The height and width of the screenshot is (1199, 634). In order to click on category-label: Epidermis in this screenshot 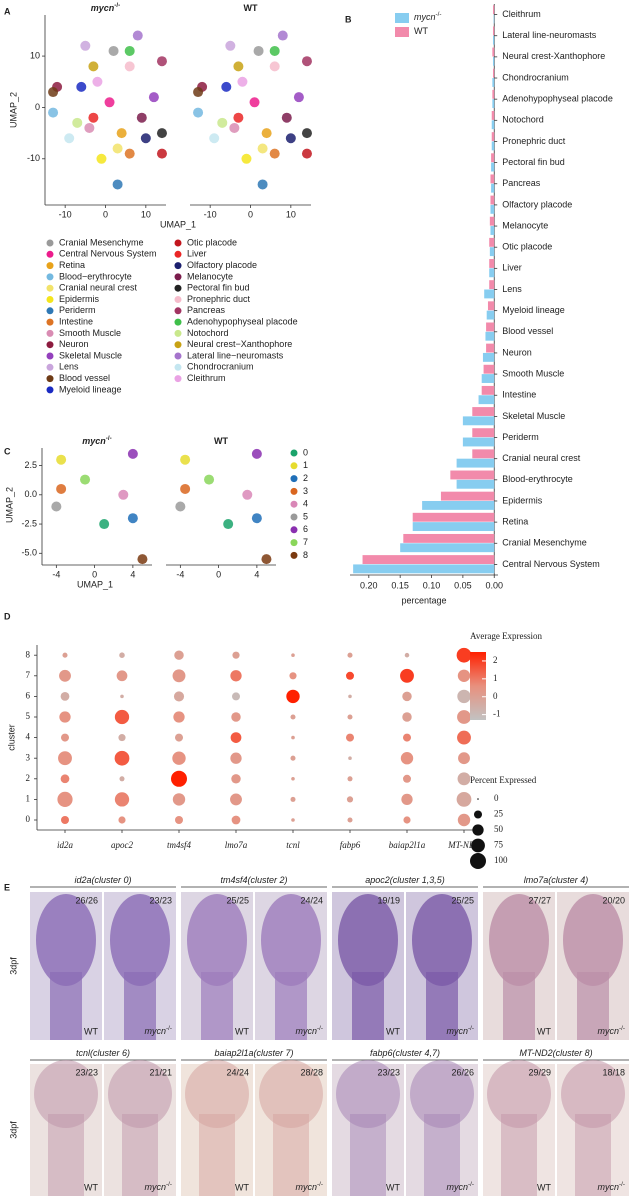, I will do `click(522, 500)`.